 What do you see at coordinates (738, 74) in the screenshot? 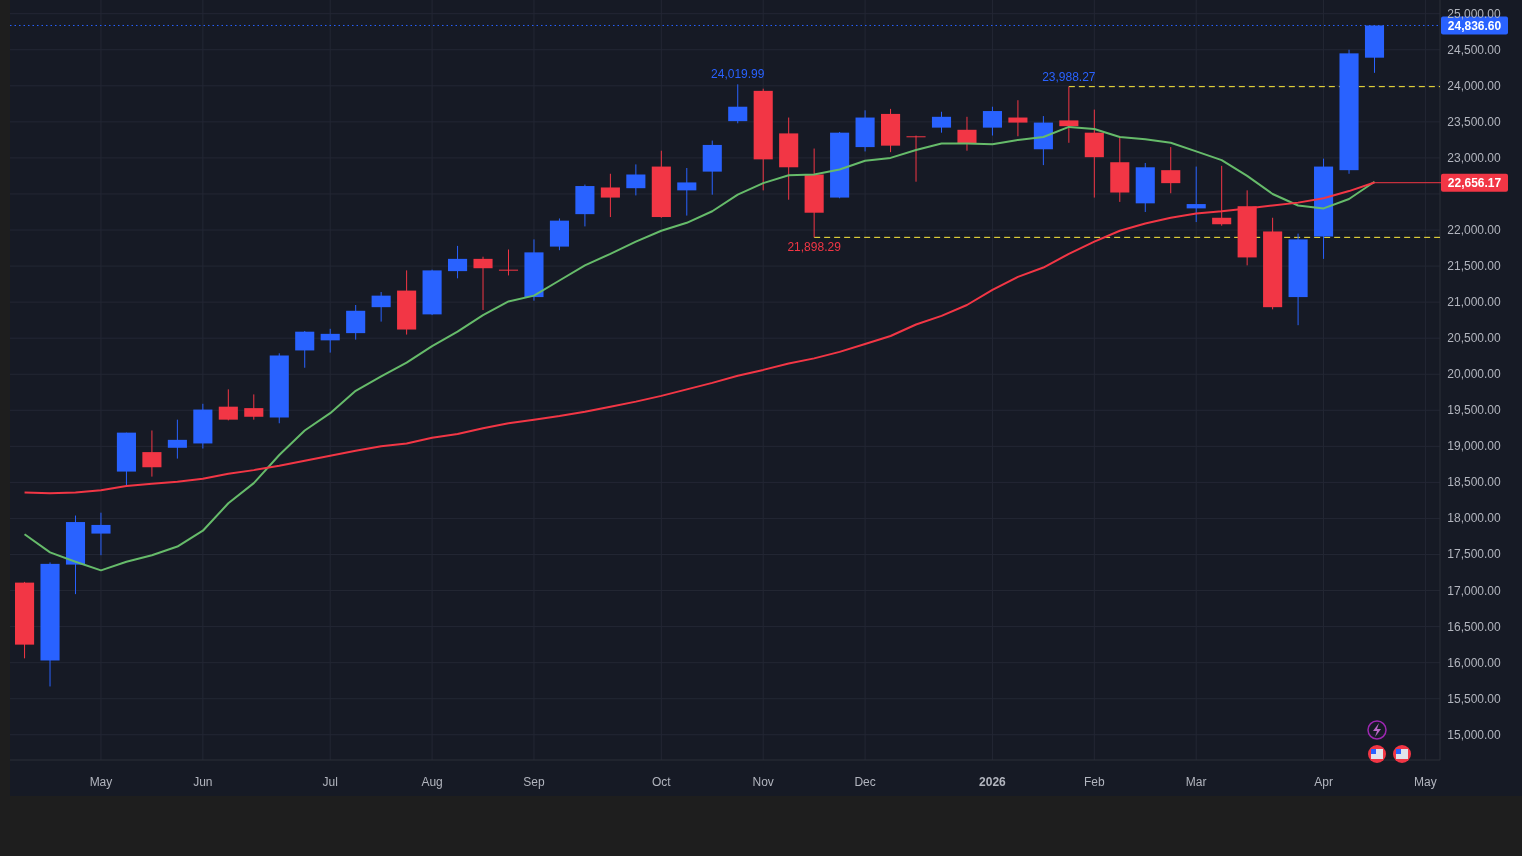
I see `annotation: 24,019.99` at bounding box center [738, 74].